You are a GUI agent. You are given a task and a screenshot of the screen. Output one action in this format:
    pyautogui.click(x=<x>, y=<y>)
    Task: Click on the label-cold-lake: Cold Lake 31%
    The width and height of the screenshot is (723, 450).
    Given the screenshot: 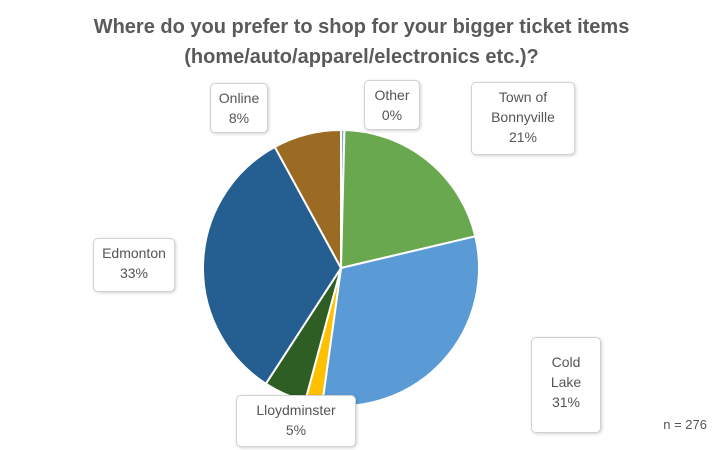 What is the action you would take?
    pyautogui.click(x=566, y=385)
    